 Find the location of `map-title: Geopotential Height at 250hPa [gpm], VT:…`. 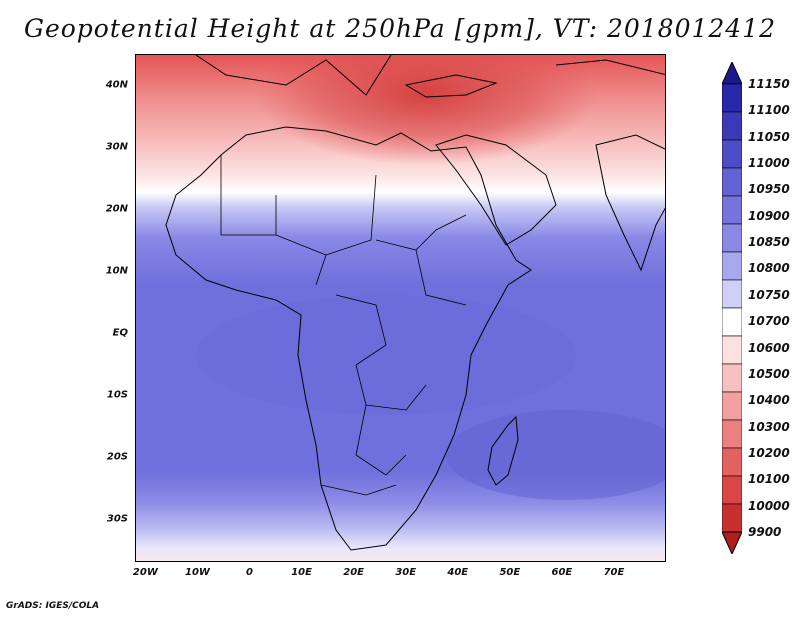

map-title: Geopotential Height at 250hPa [gpm], VT:… is located at coordinates (400, 28).